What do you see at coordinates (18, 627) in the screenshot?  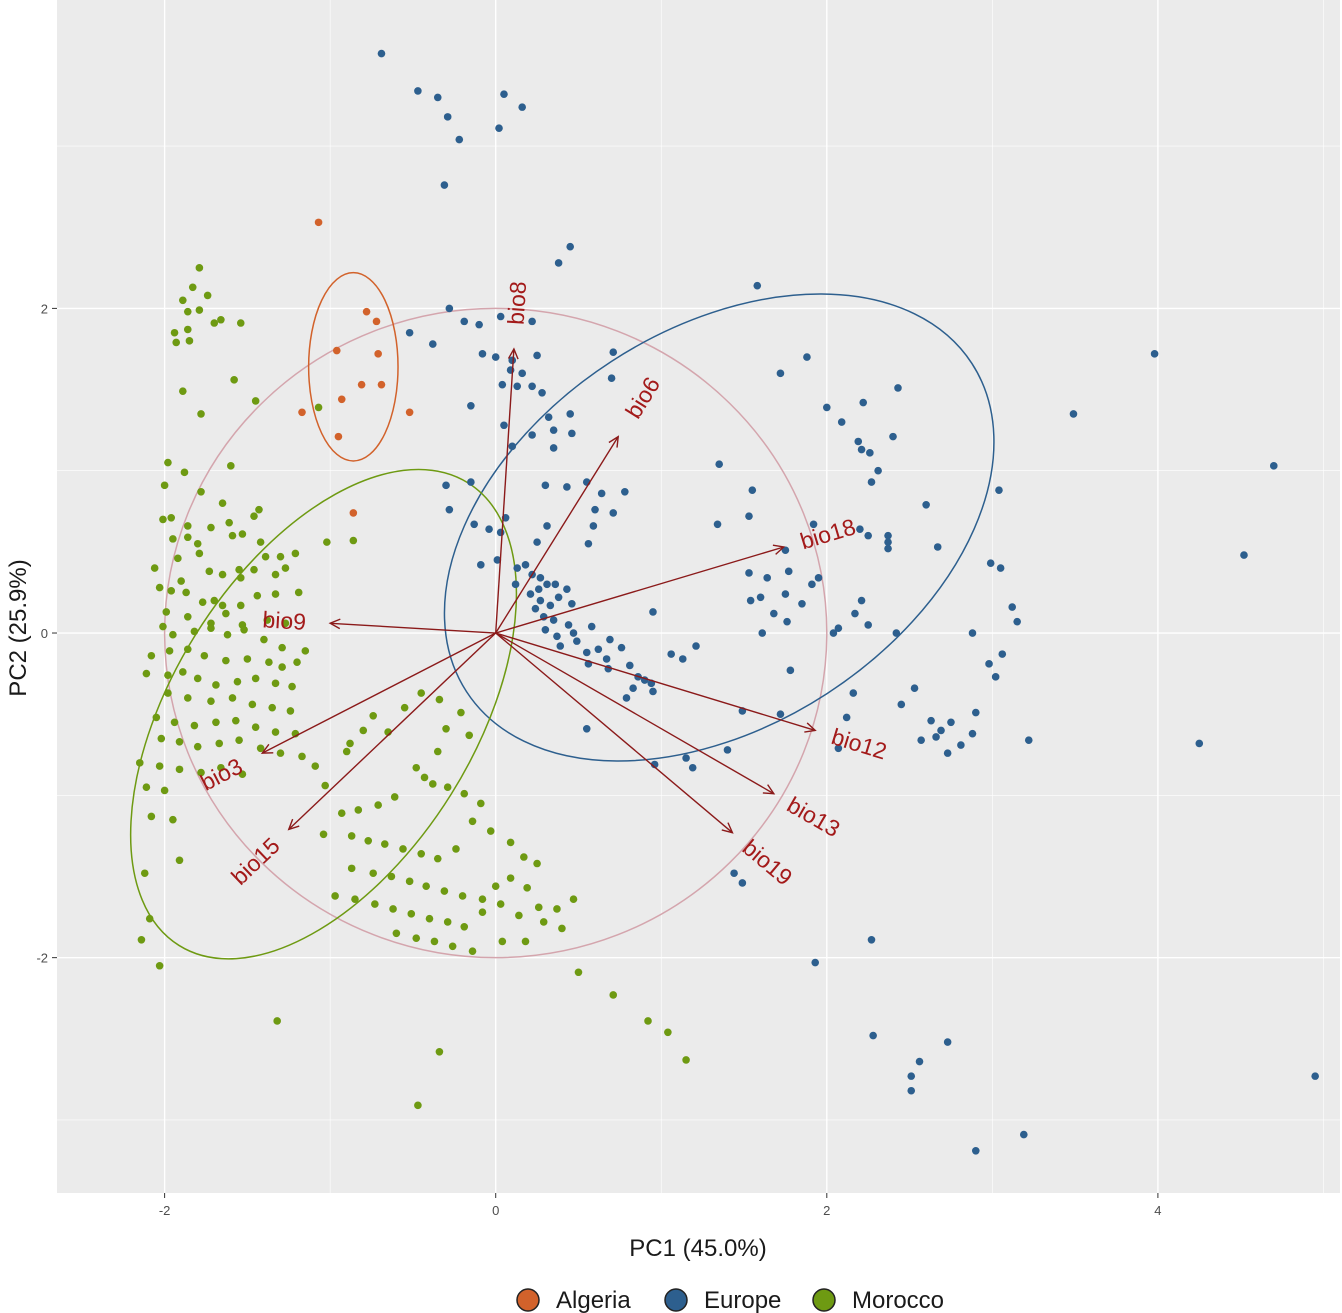 I see `y-axis-title: PC2 (25.9%)` at bounding box center [18, 627].